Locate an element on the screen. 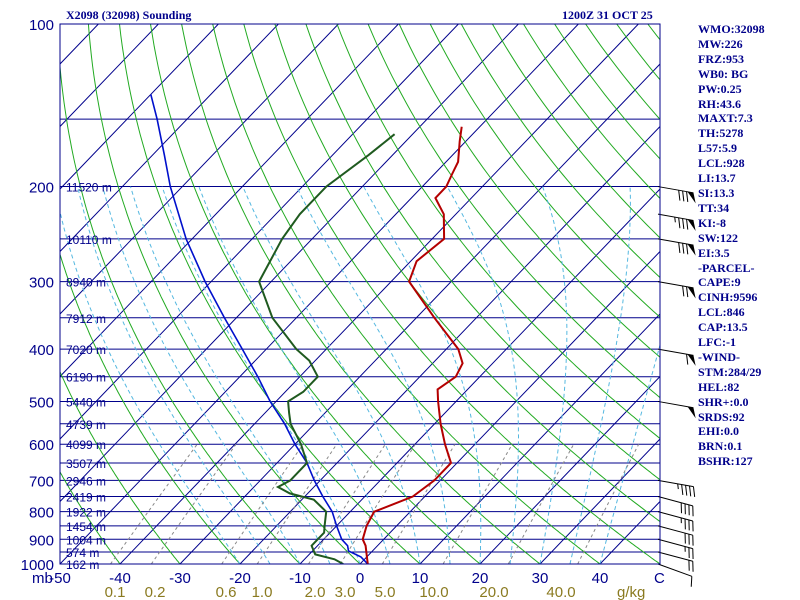 The image size is (800, 600). height-label: 162 m is located at coordinates (82, 565).